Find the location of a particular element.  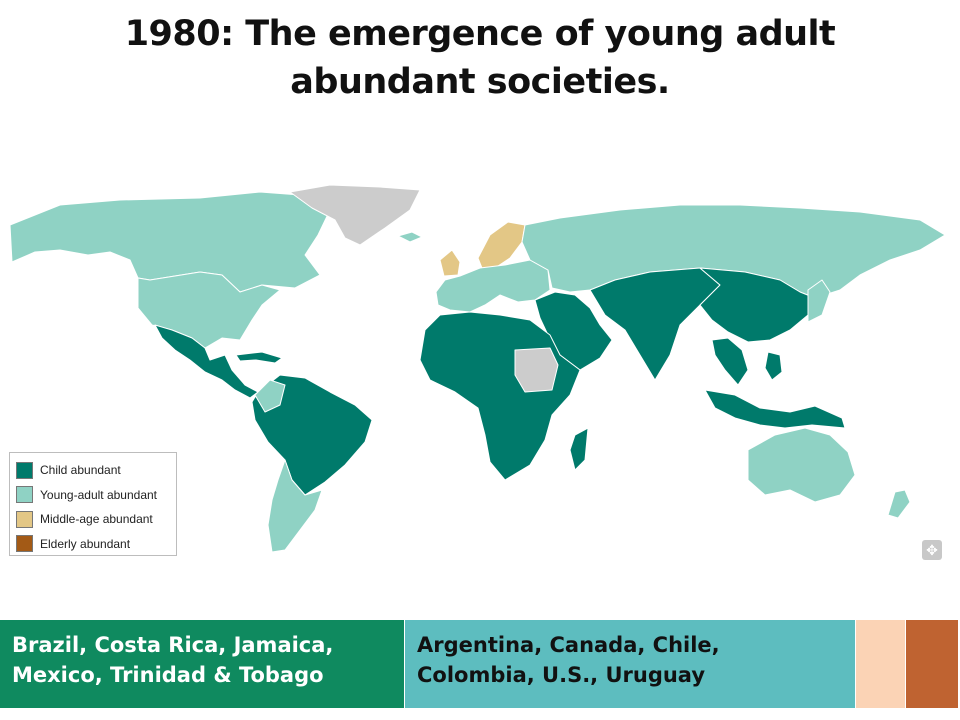

region-iceland is located at coordinates (410, 237).